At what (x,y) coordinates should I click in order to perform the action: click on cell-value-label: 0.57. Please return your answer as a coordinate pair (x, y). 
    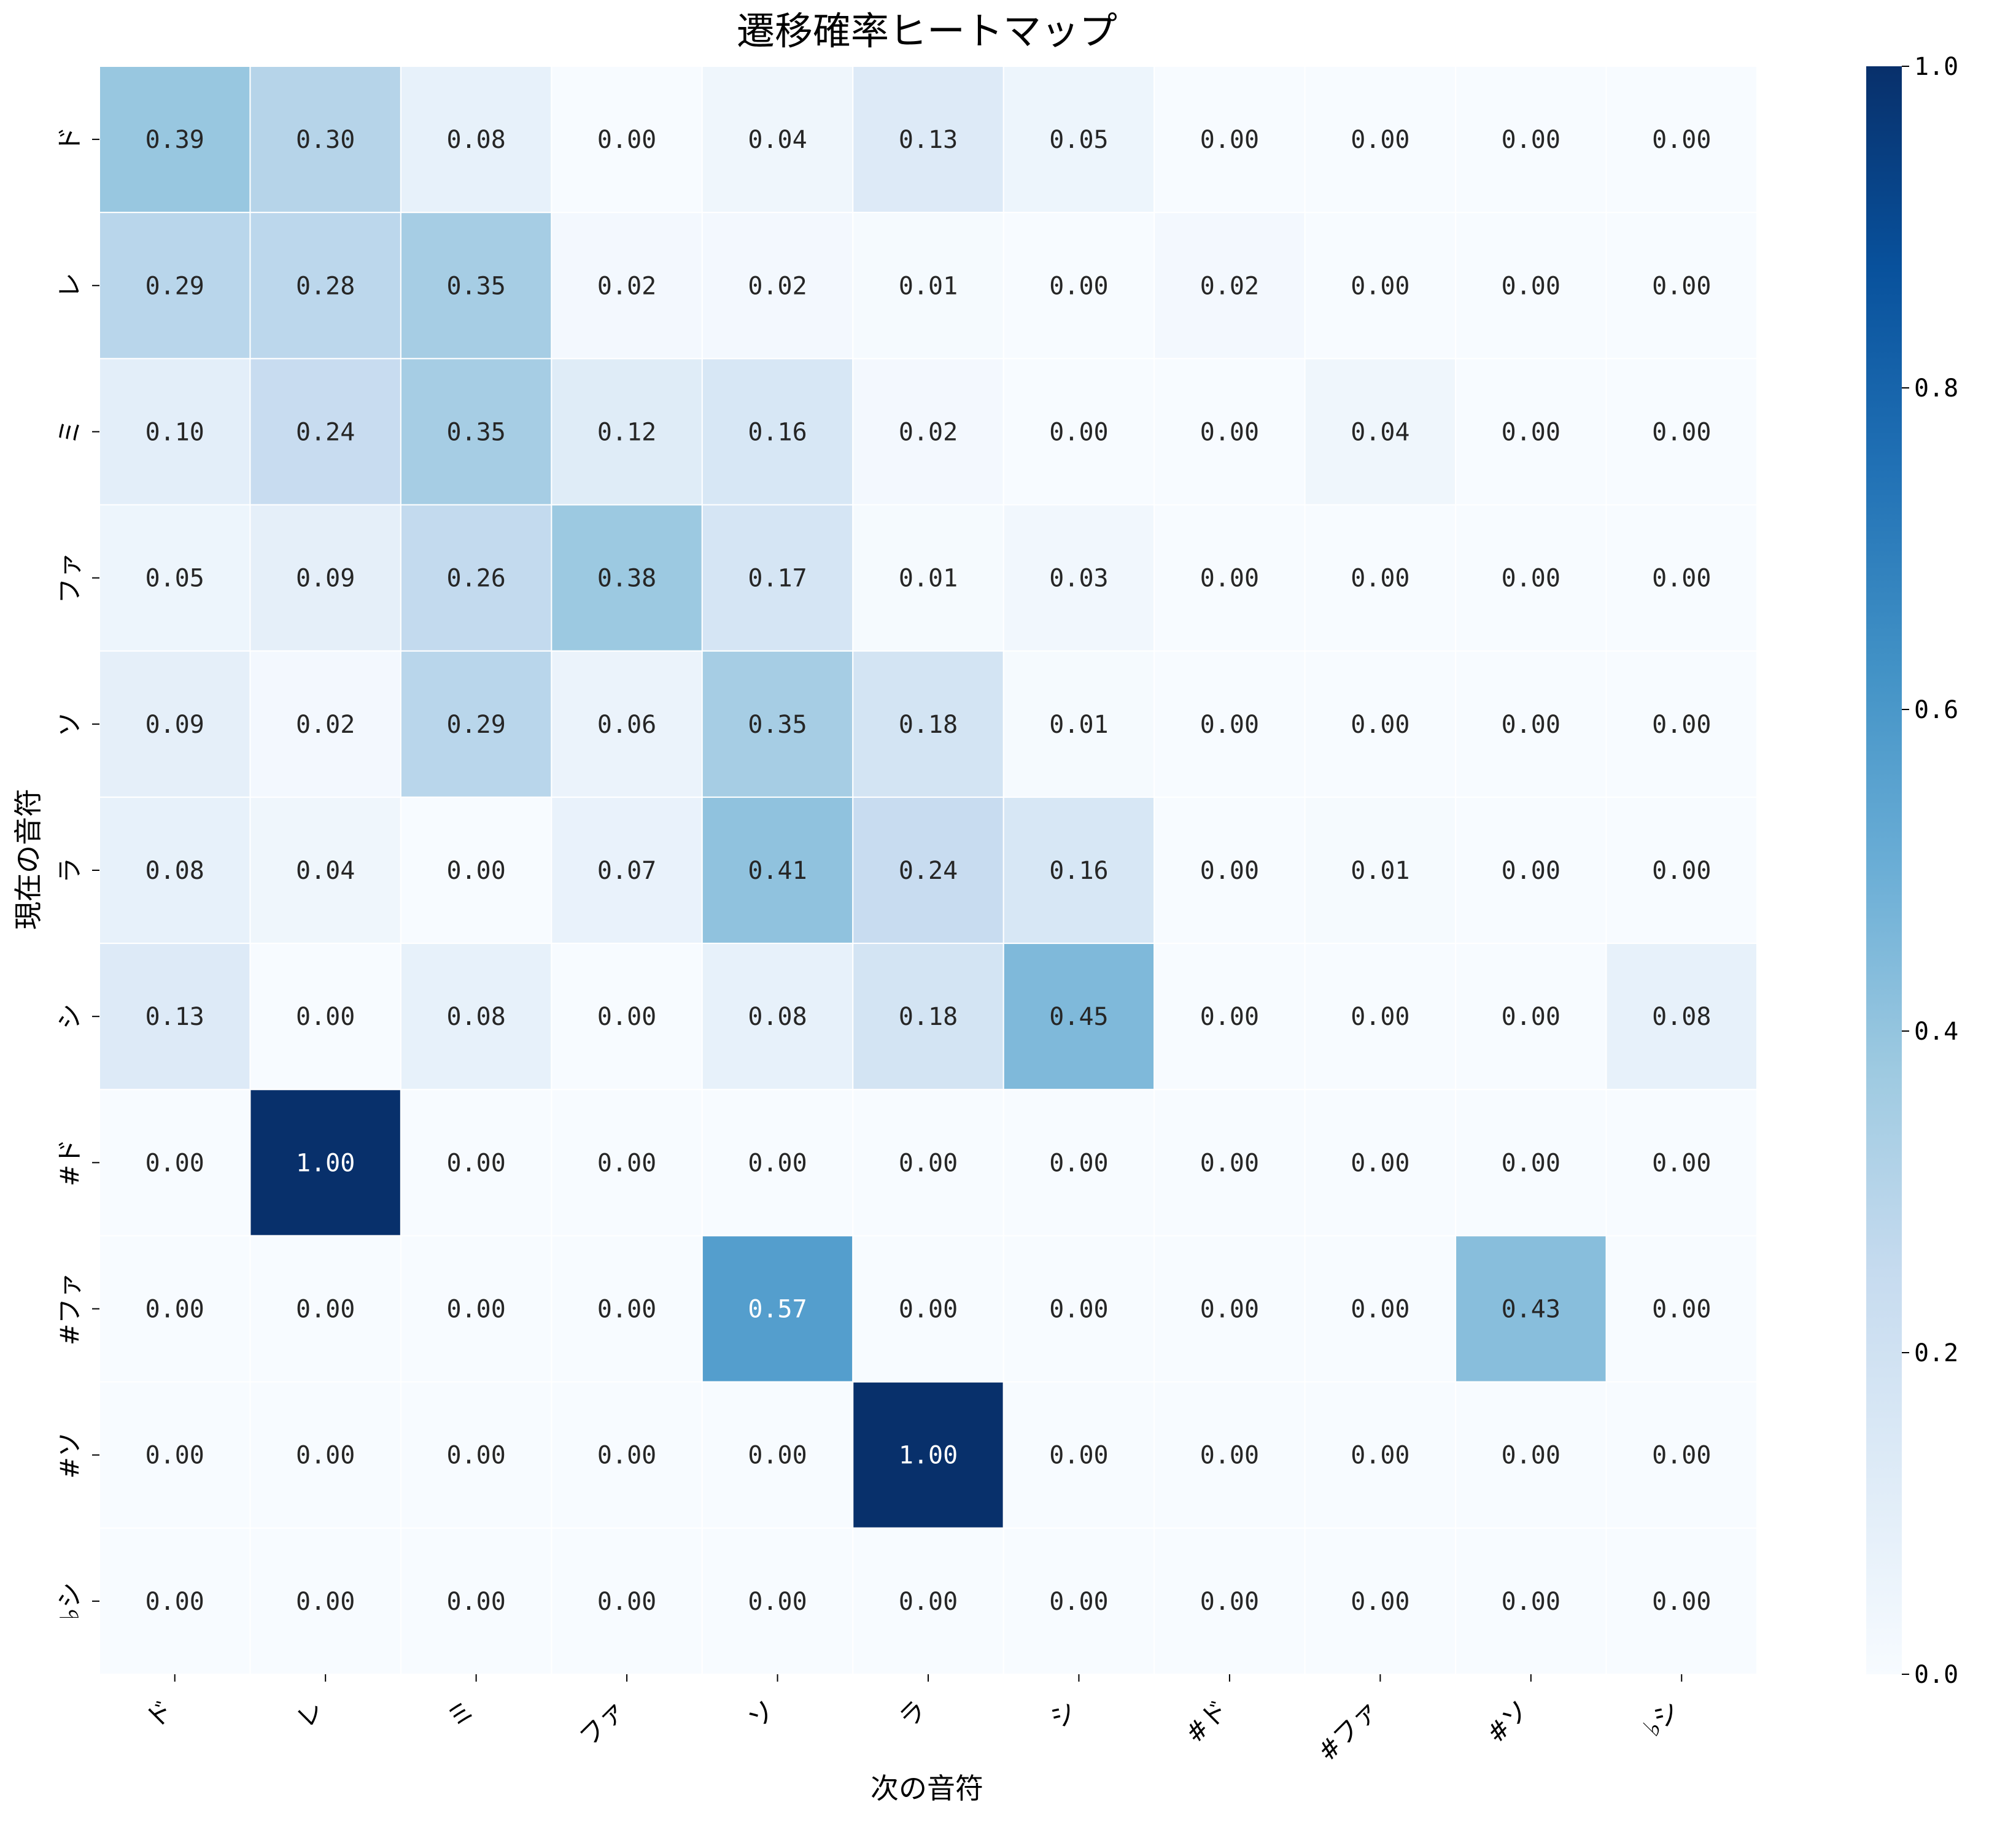
    Looking at the image, I should click on (777, 1310).